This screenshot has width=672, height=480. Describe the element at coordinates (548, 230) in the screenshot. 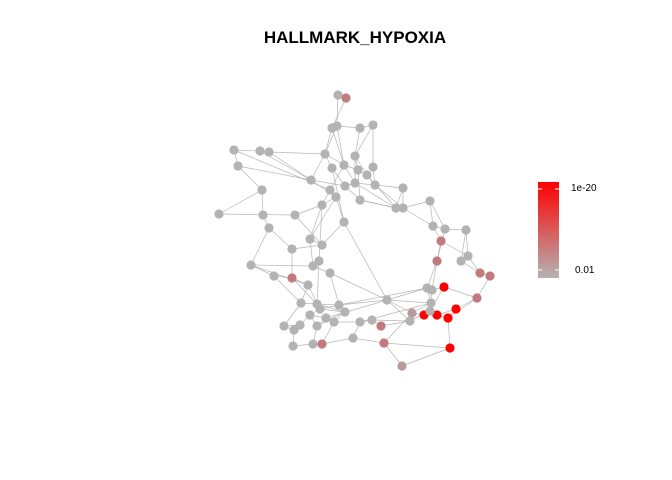

I see `legend-colorbar` at that location.